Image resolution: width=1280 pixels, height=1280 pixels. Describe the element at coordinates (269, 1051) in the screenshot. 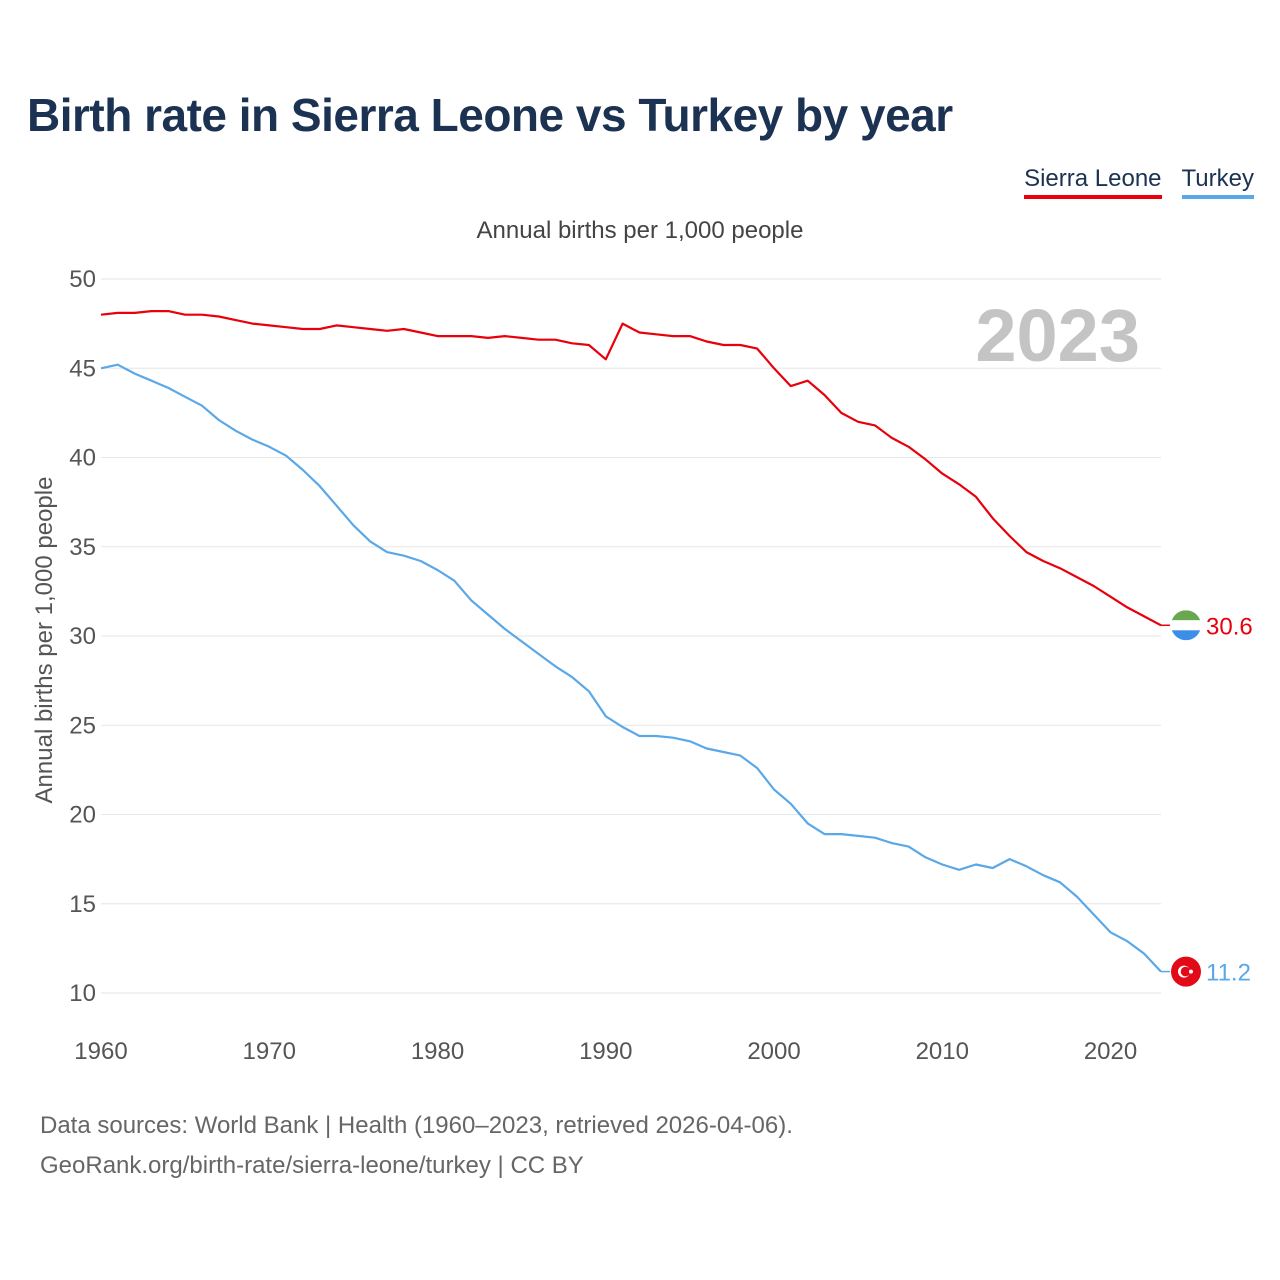

I see `x-tick-label: 1970` at that location.